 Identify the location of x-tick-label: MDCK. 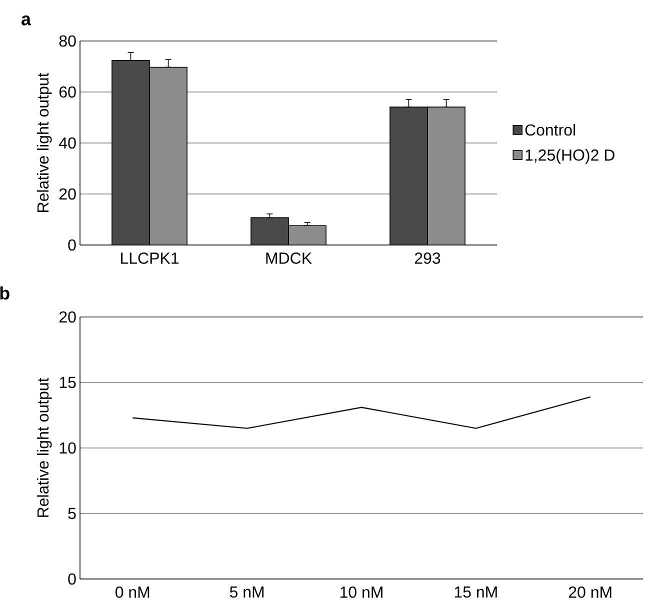
(289, 258).